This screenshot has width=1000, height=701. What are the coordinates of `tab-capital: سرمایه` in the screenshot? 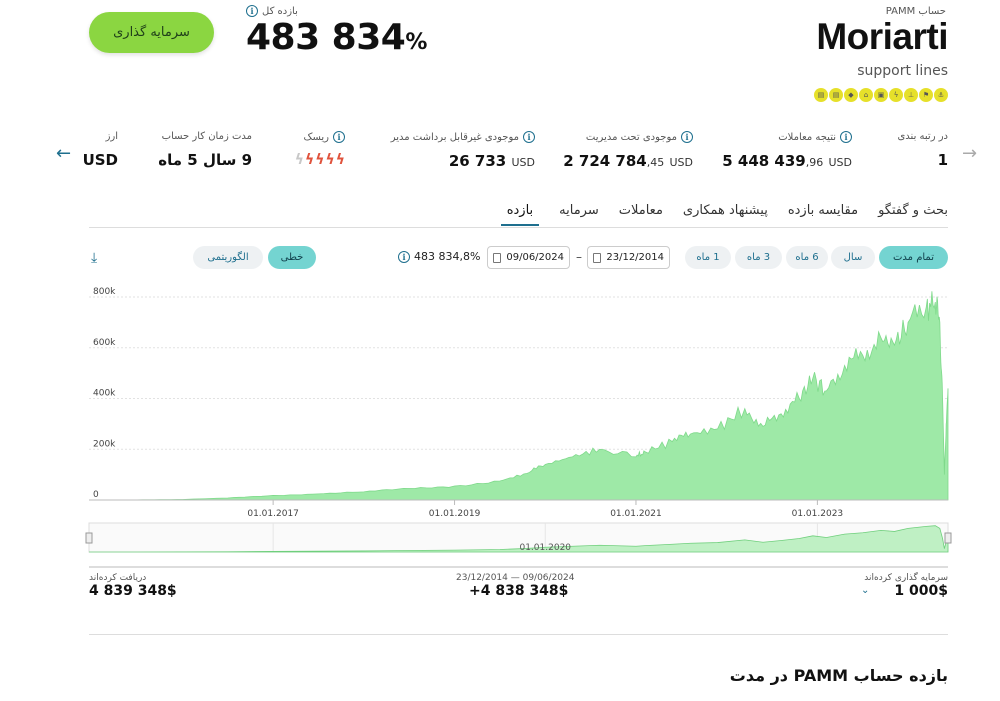 It's located at (579, 210).